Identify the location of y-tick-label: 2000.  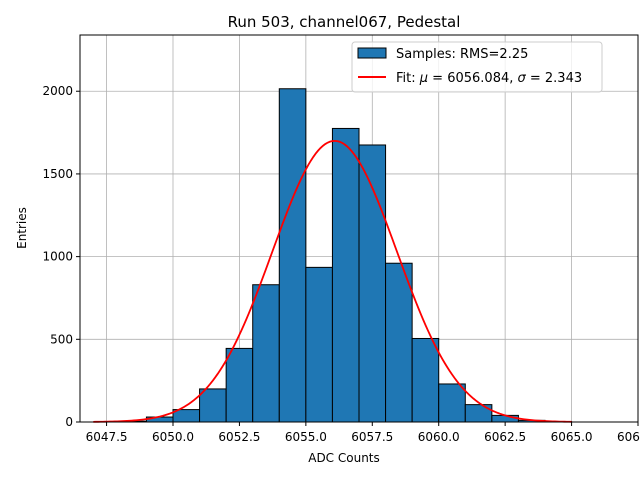
(57, 91).